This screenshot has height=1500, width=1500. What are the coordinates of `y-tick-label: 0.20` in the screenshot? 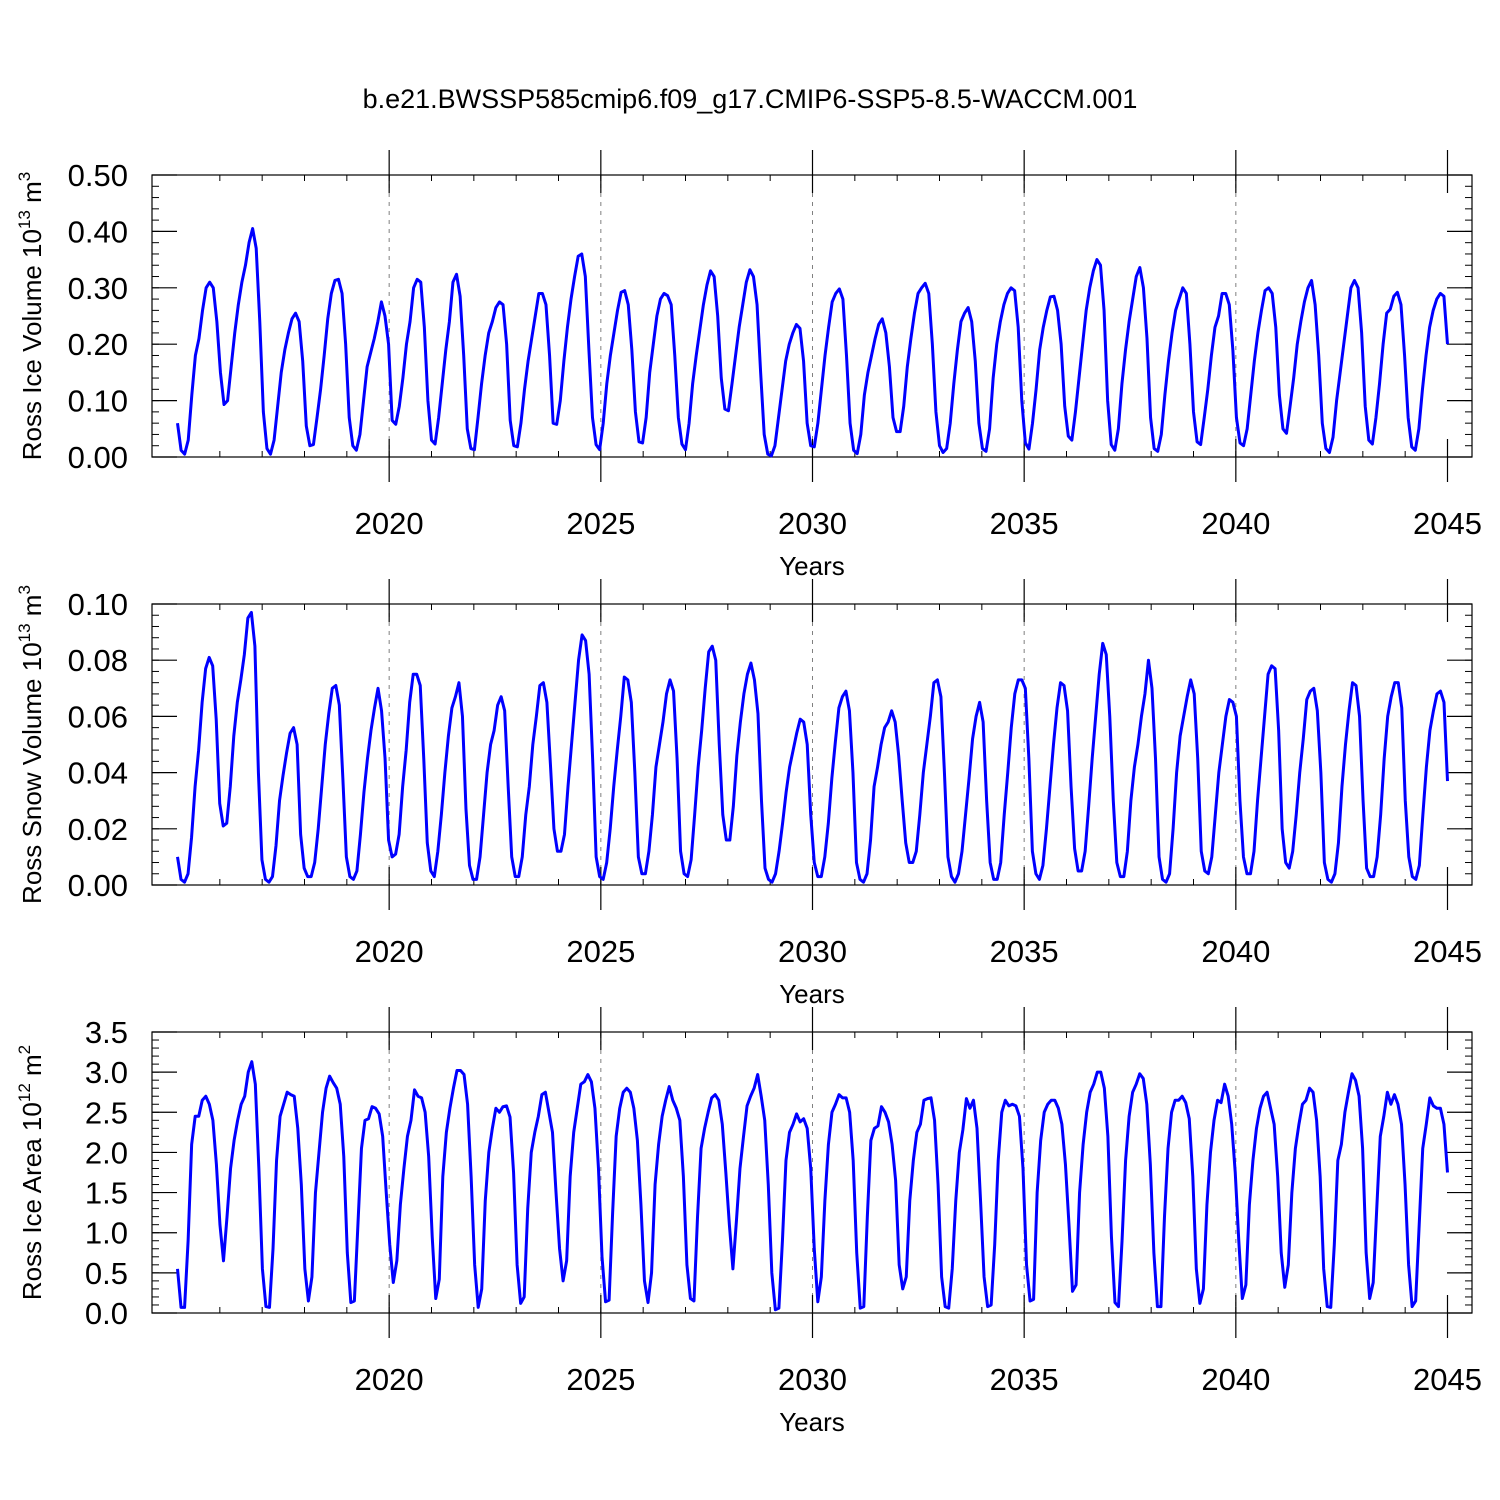 It's located at (98, 344).